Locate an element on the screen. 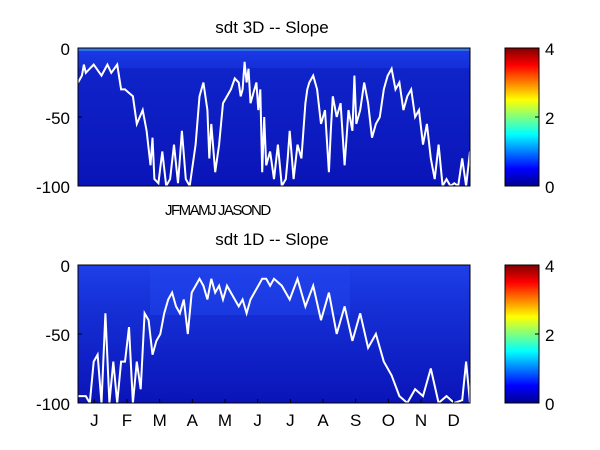 This screenshot has height=450, width=600. xtick-label-month: F is located at coordinates (127, 420).